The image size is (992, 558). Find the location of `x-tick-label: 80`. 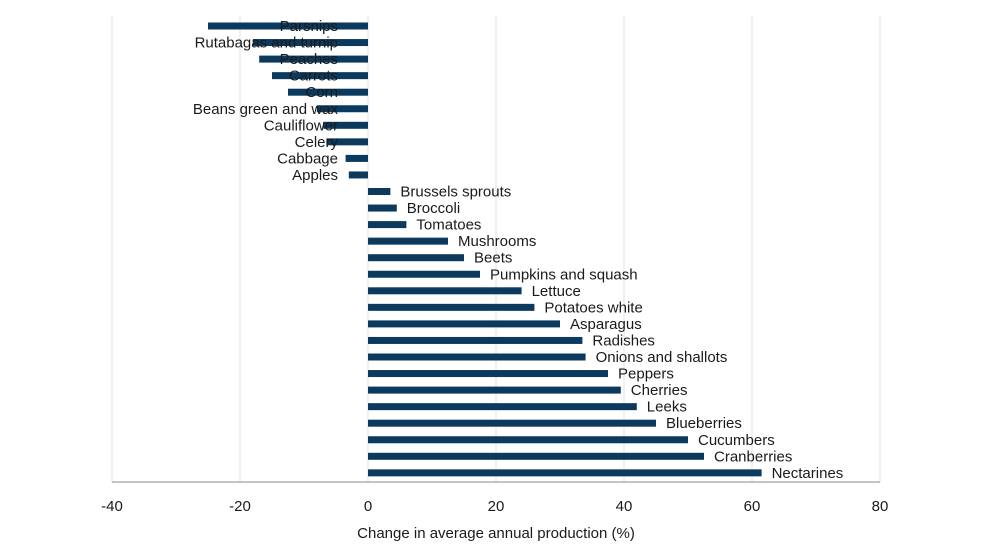

x-tick-label: 80 is located at coordinates (880, 506).